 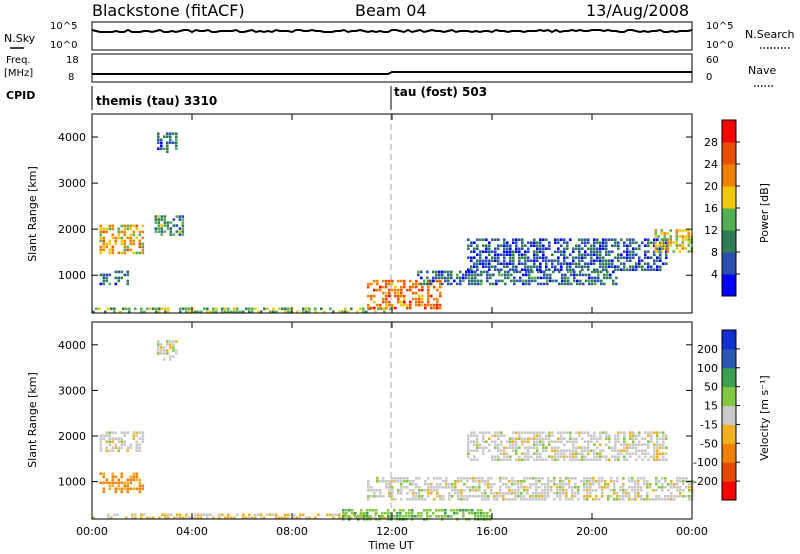 What do you see at coordinates (770, 34) in the screenshot?
I see `nsearch-label: N.Search` at bounding box center [770, 34].